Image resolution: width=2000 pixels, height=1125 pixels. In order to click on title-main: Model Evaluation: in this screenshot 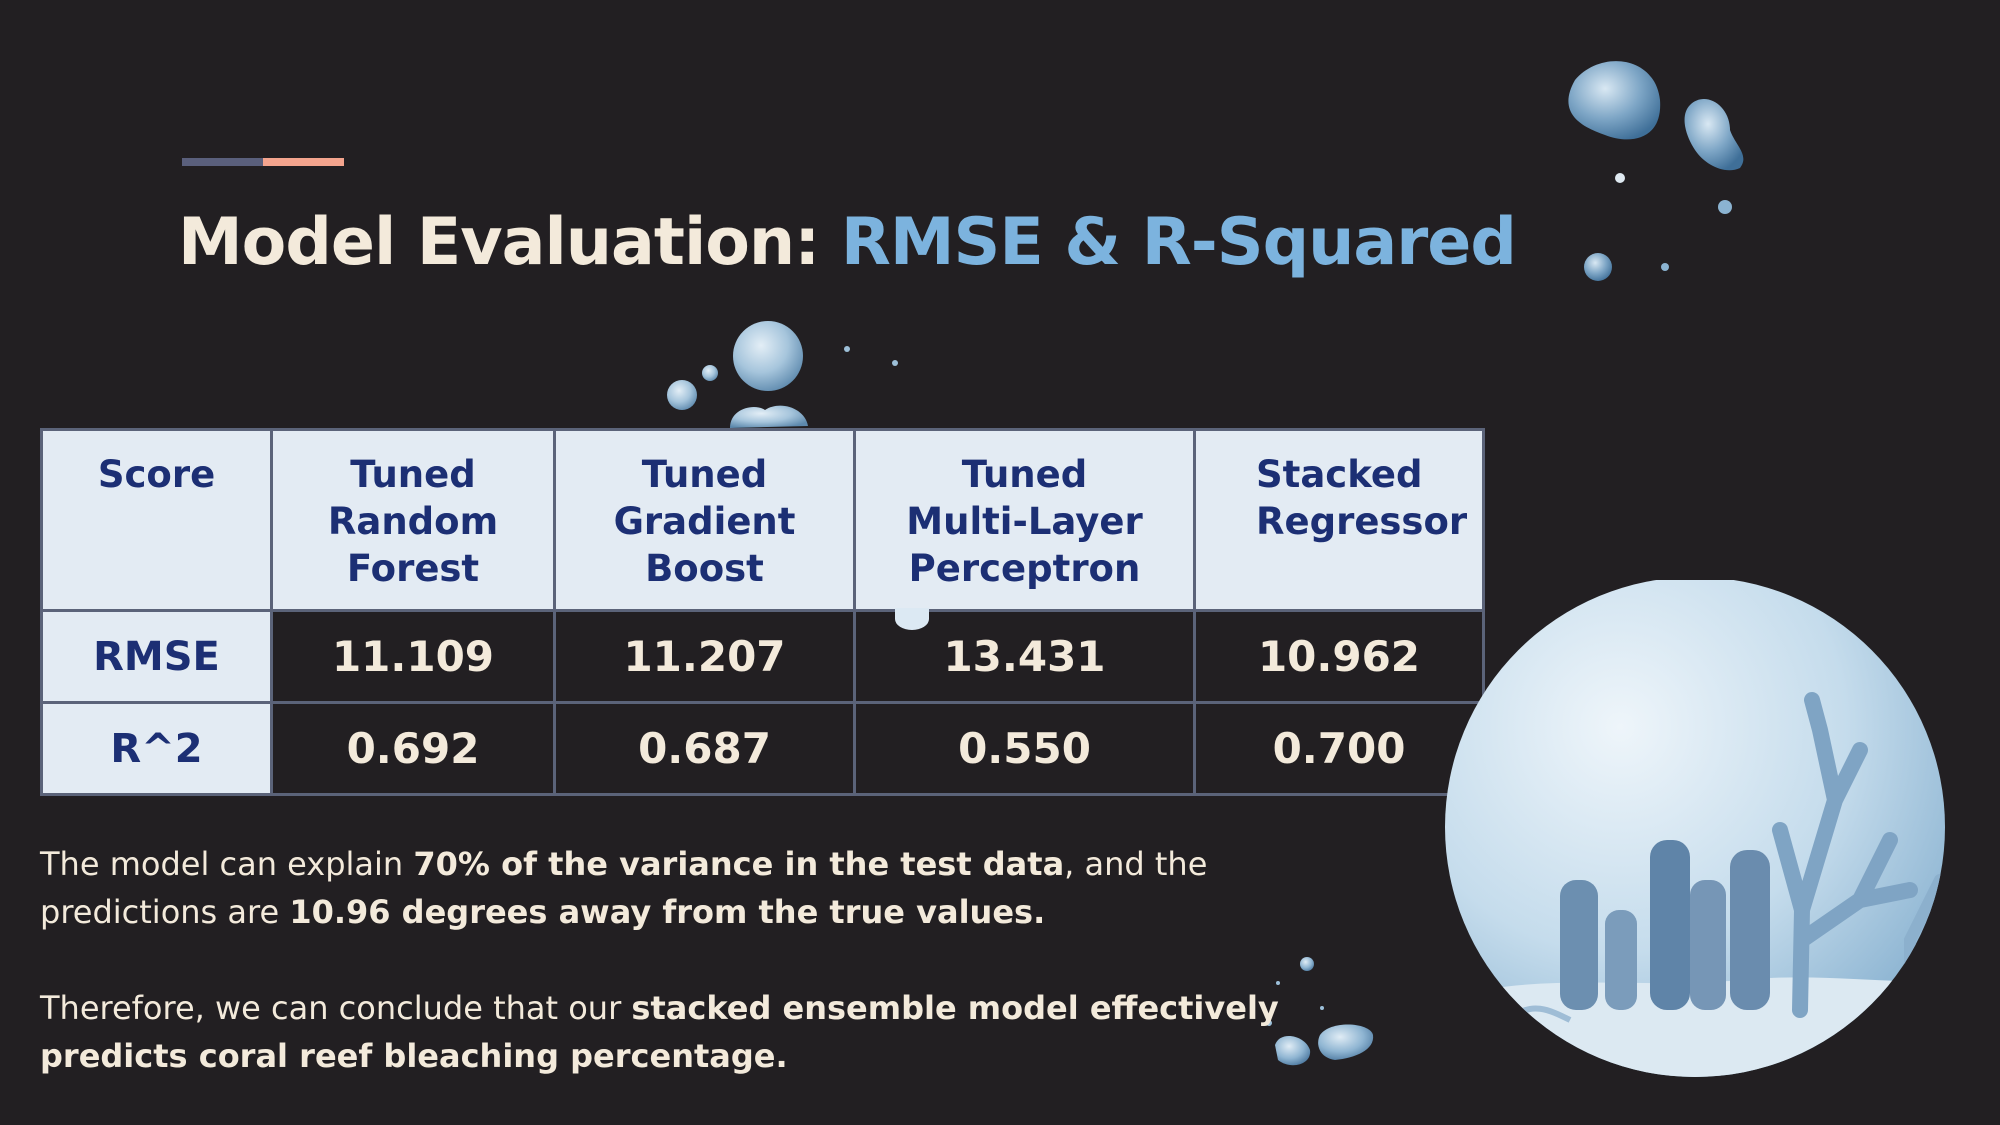, I will do `click(509, 242)`.